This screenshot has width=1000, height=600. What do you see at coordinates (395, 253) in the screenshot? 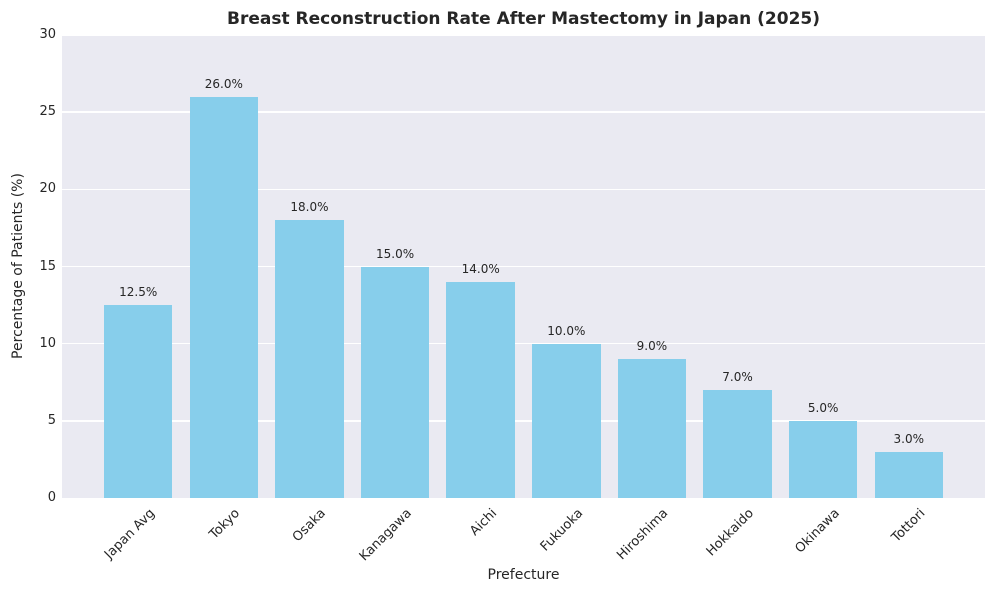
I see `bar-value-label: 15.0%` at bounding box center [395, 253].